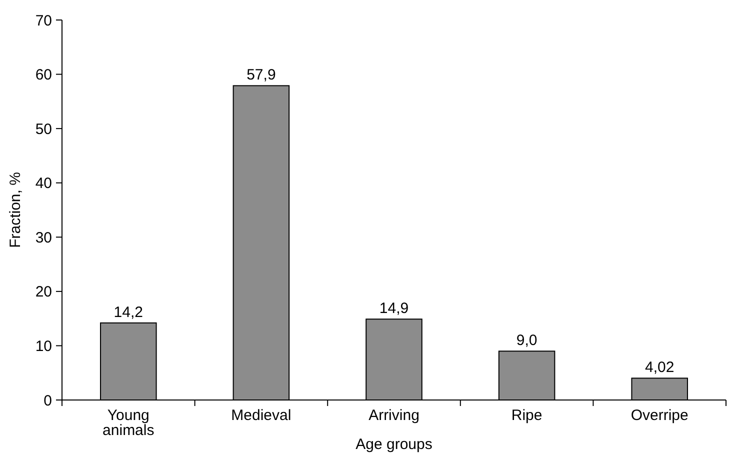 This screenshot has height=455, width=736. Describe the element at coordinates (48, 401) in the screenshot. I see `y-tick-label: 0` at that location.